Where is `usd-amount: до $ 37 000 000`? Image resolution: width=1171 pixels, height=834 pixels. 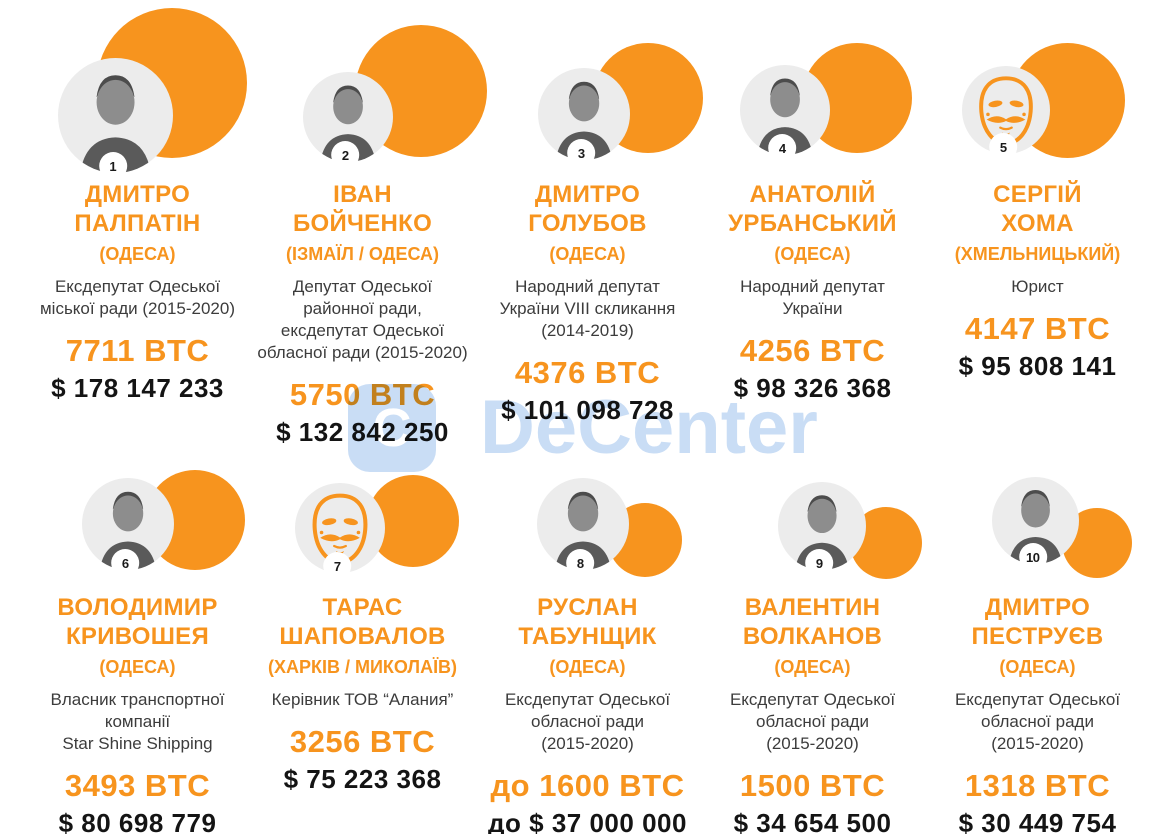
usd-amount: до $ 37 000 000 is located at coordinates (587, 821).